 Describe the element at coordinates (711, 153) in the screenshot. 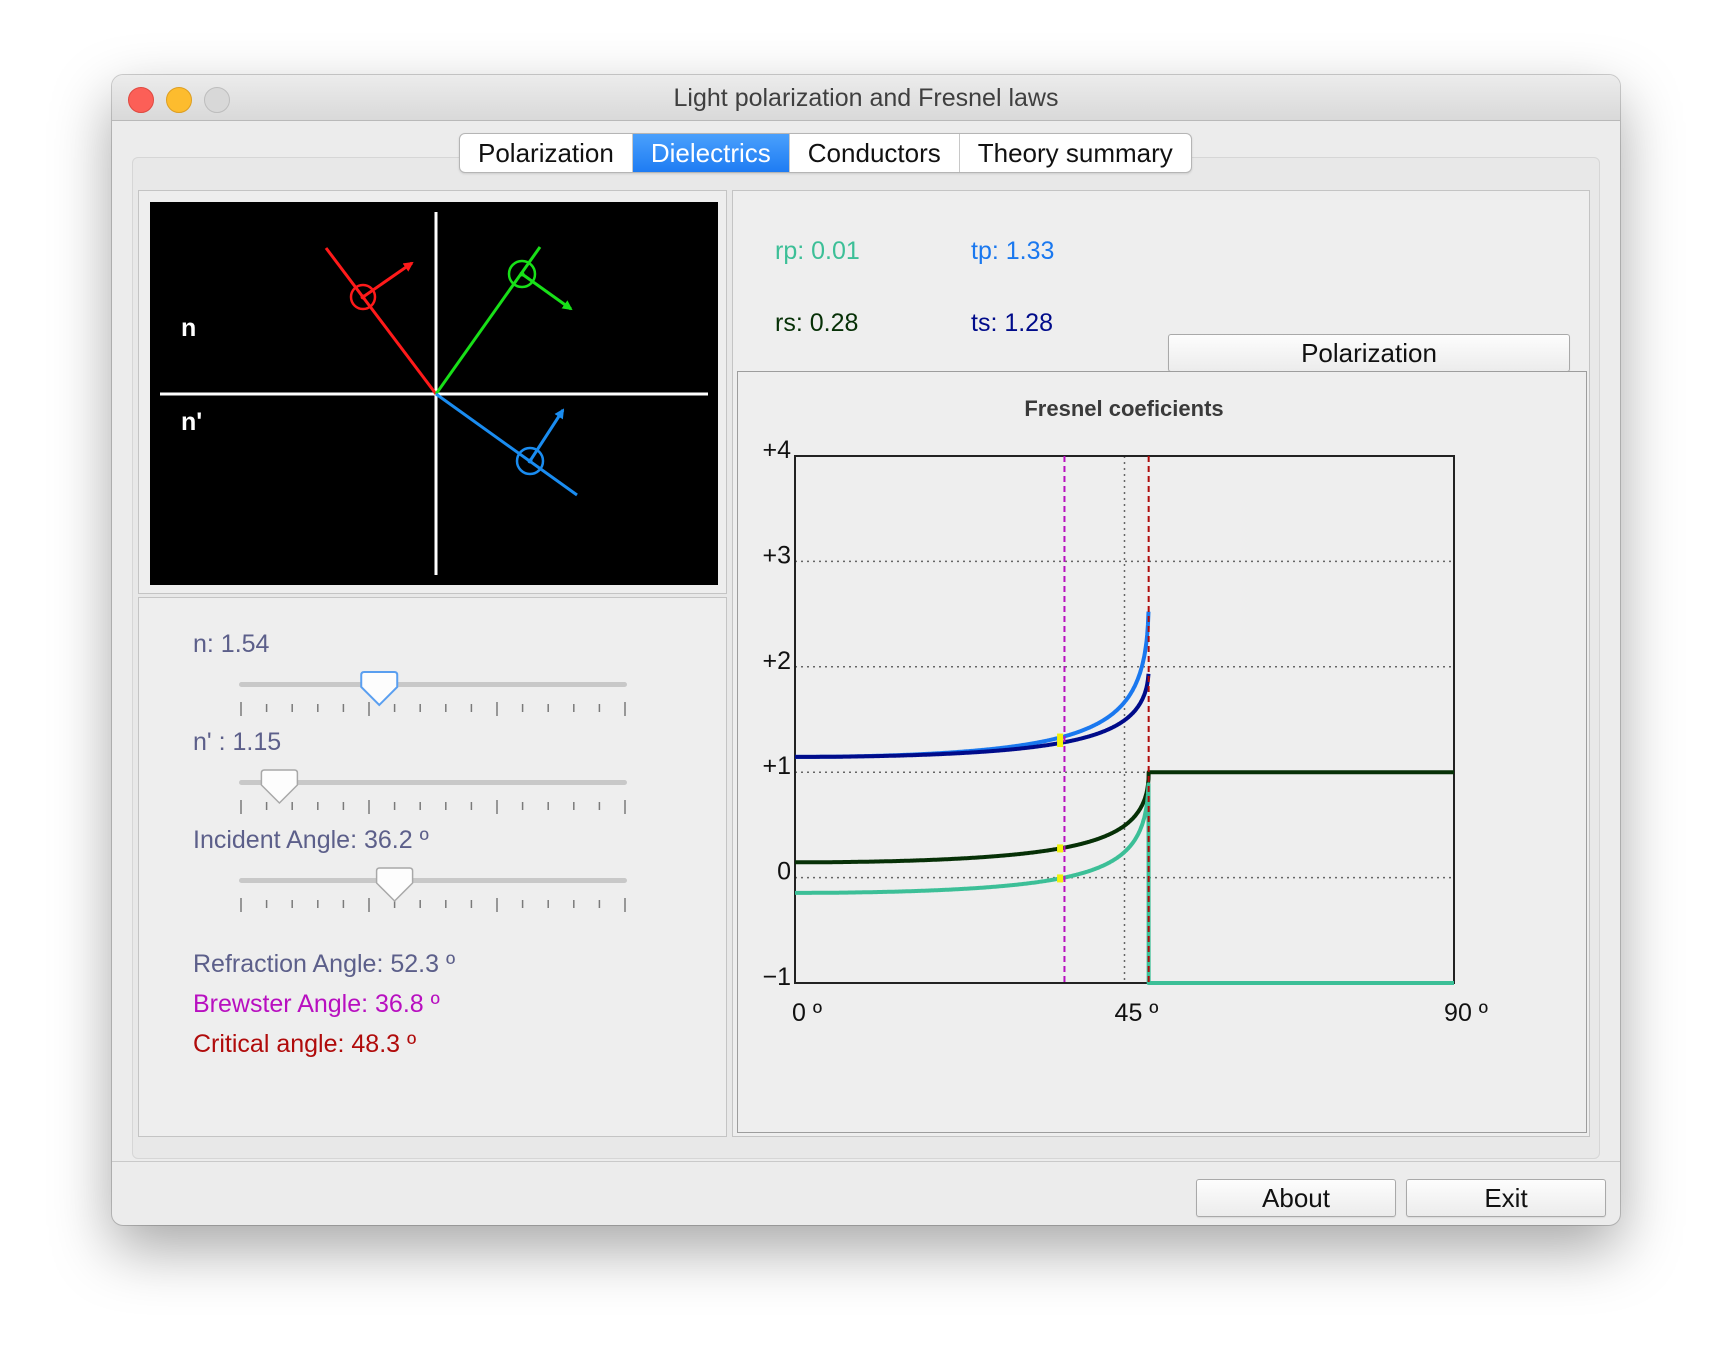

I see `tab-dielectrics: Dielectrics` at that location.